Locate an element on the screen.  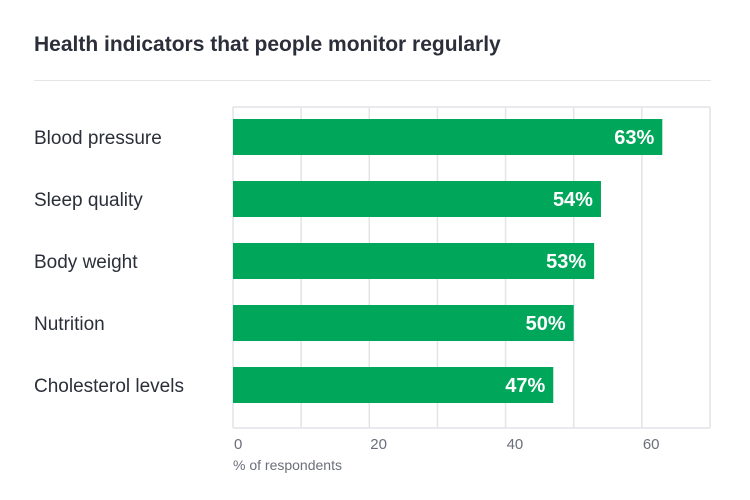
data-label: 53% is located at coordinates (566, 262).